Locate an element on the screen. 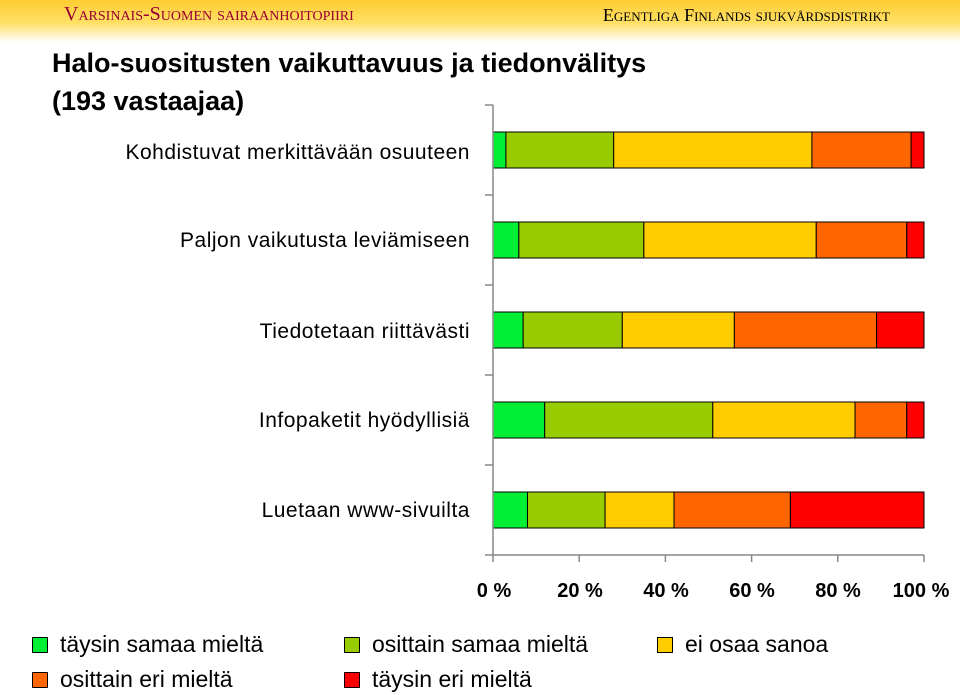 Image resolution: width=960 pixels, height=695 pixels. legend-item-3: ei osaa sanoa is located at coordinates (742, 644).